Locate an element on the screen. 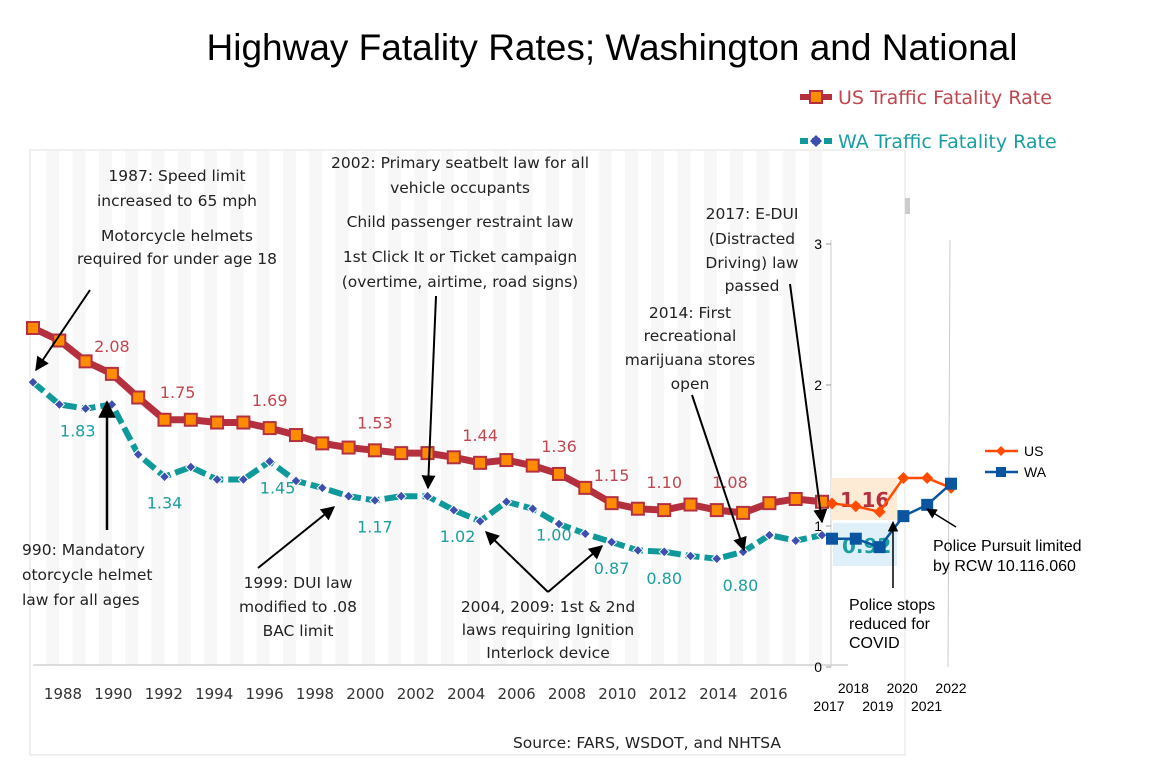 This screenshot has width=1150, height=783. annotation-text: 2017: E-DUI is located at coordinates (752, 214).